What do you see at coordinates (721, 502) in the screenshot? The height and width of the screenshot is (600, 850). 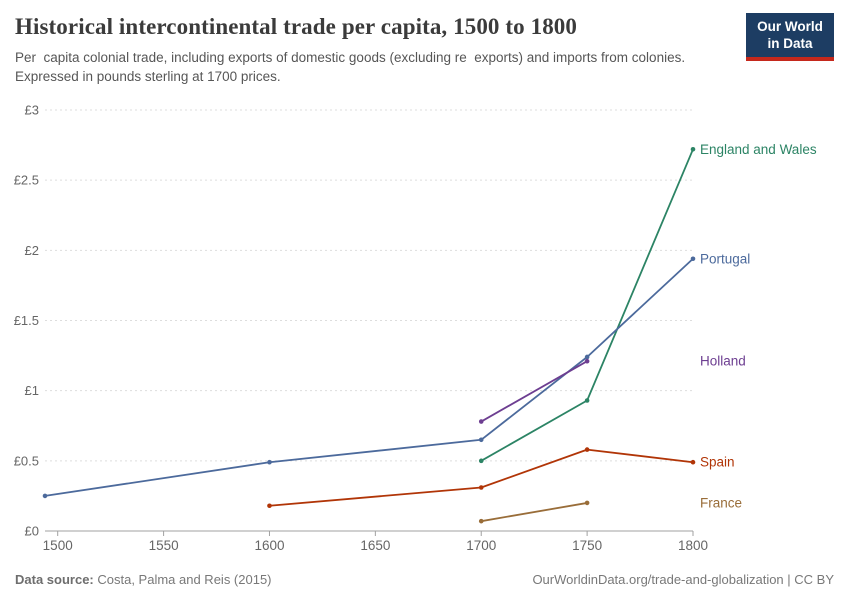 I see `series-label-france: France` at bounding box center [721, 502].